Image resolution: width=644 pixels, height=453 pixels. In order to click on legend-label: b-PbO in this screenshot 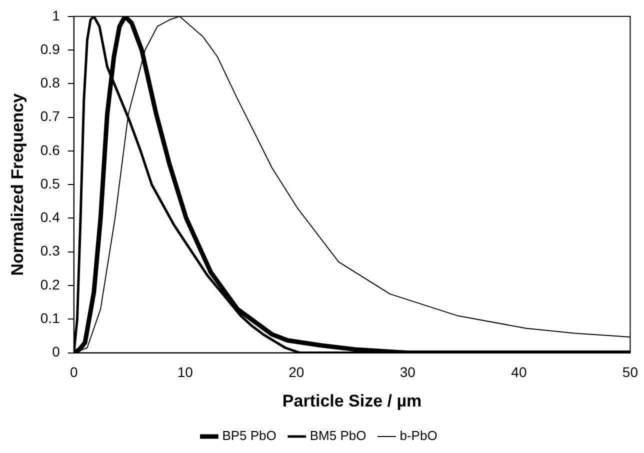, I will do `click(419, 436)`.